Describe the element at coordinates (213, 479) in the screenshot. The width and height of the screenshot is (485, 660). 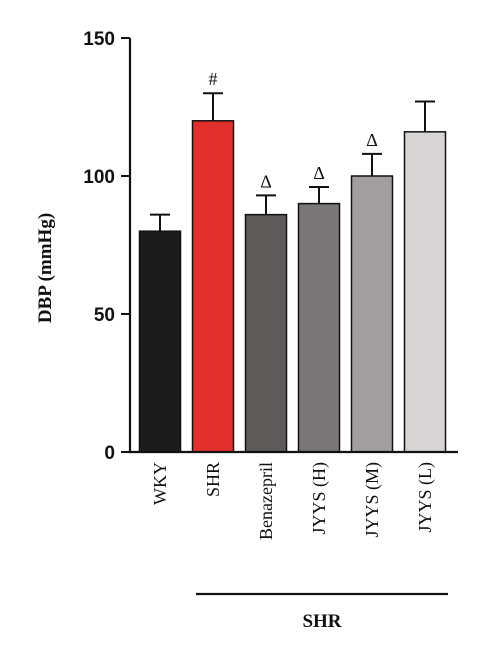
I see `x-category-label: SHR` at that location.